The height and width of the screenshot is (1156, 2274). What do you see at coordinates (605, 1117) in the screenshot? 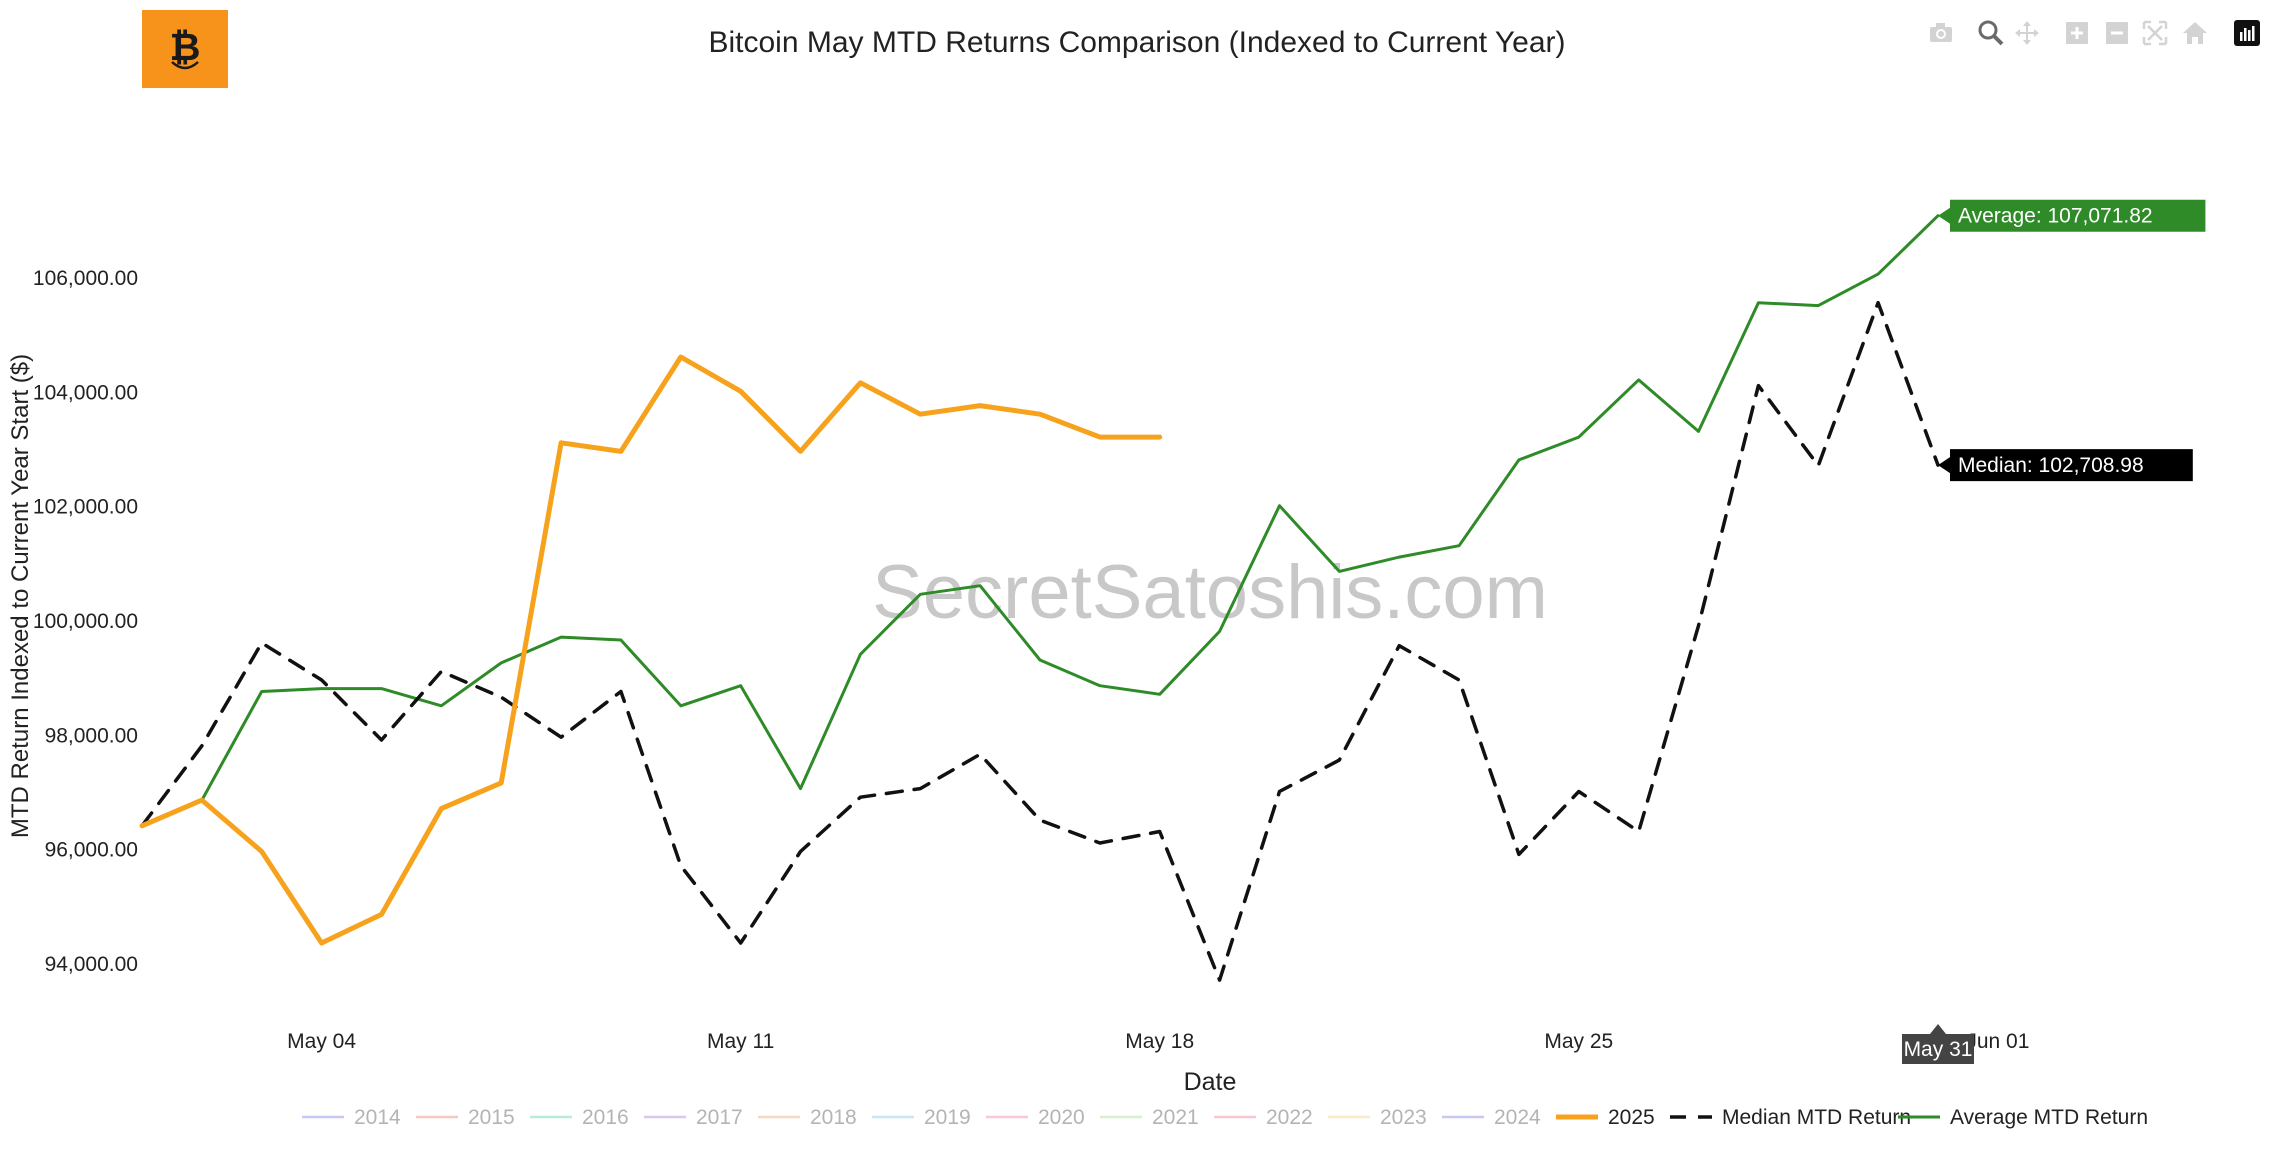
I see `legend-item-2016: 2016` at bounding box center [605, 1117].